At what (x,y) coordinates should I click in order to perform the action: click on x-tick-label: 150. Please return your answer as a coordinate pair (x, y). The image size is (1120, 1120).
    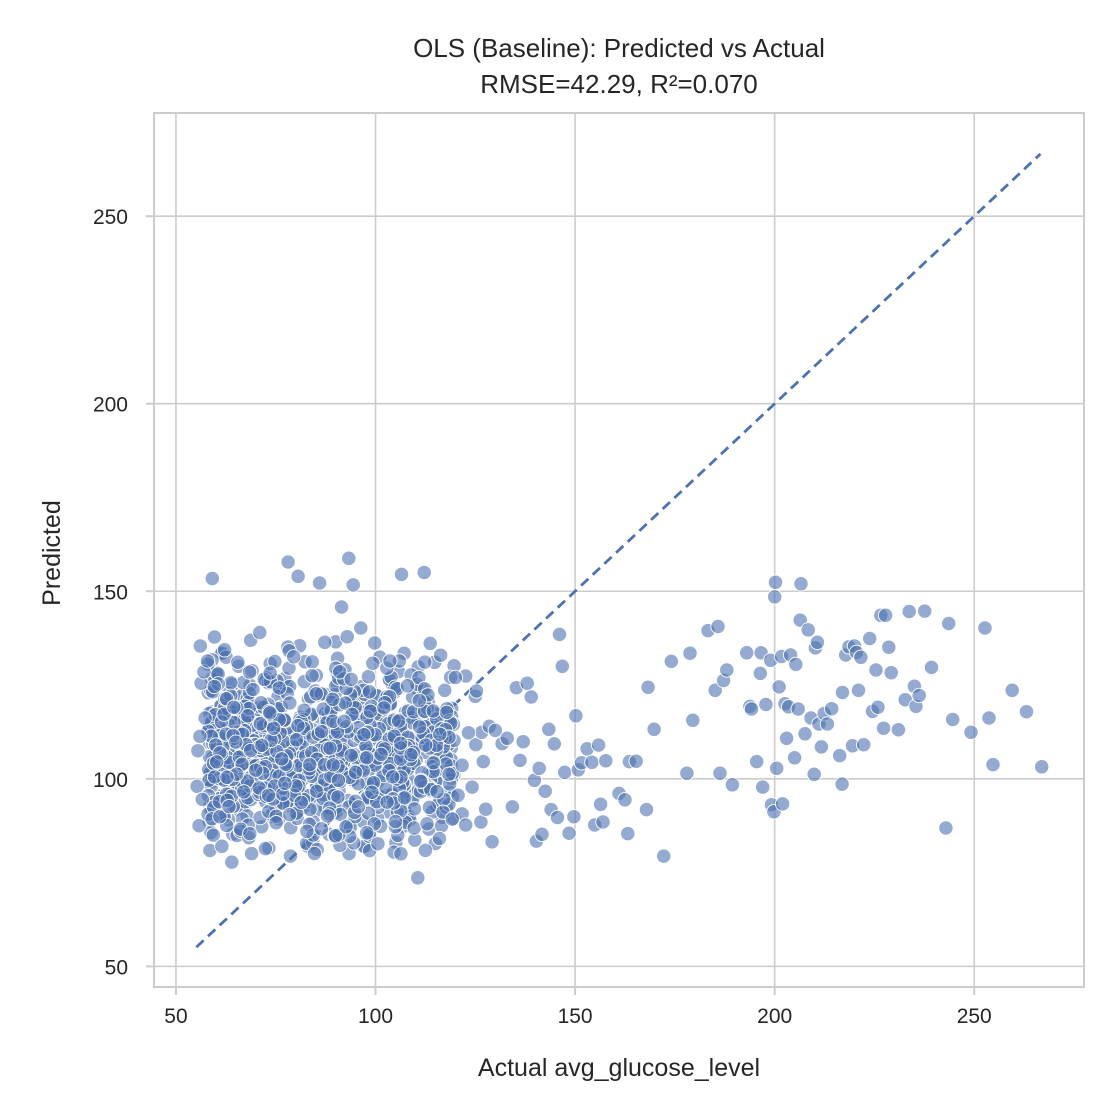
    Looking at the image, I should click on (575, 1016).